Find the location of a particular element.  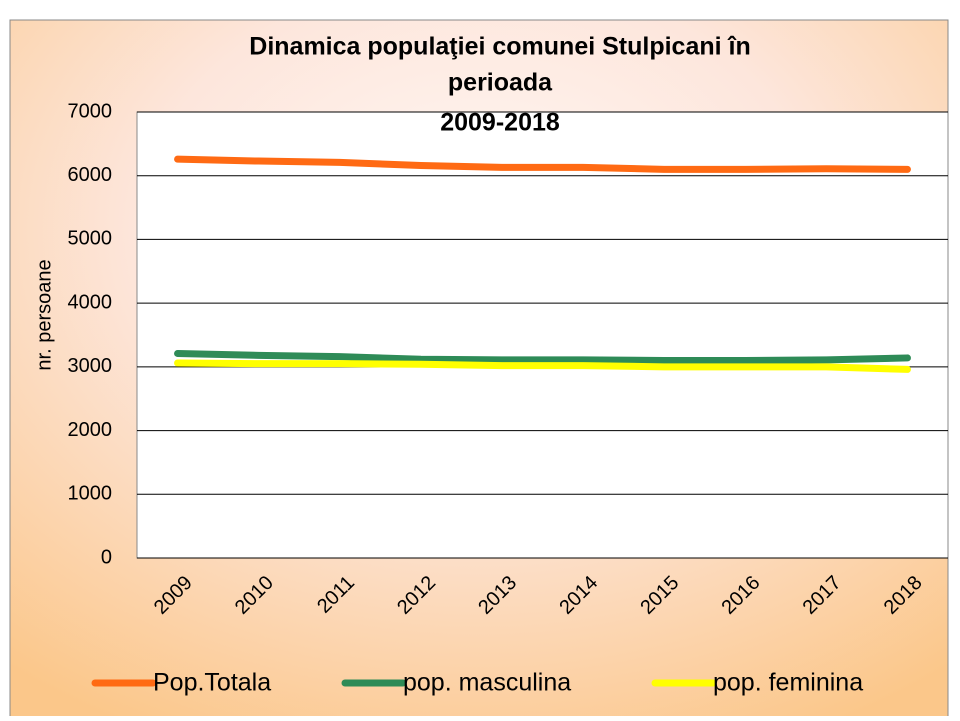

y-tick-label: 1000 is located at coordinates (90, 494).